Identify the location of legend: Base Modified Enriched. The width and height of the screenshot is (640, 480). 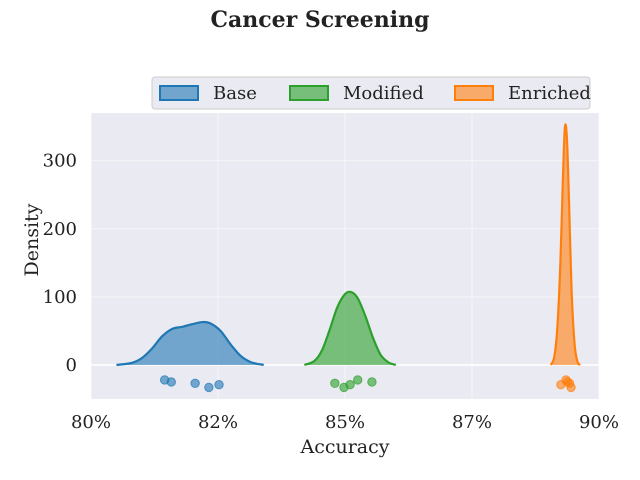
(371, 93).